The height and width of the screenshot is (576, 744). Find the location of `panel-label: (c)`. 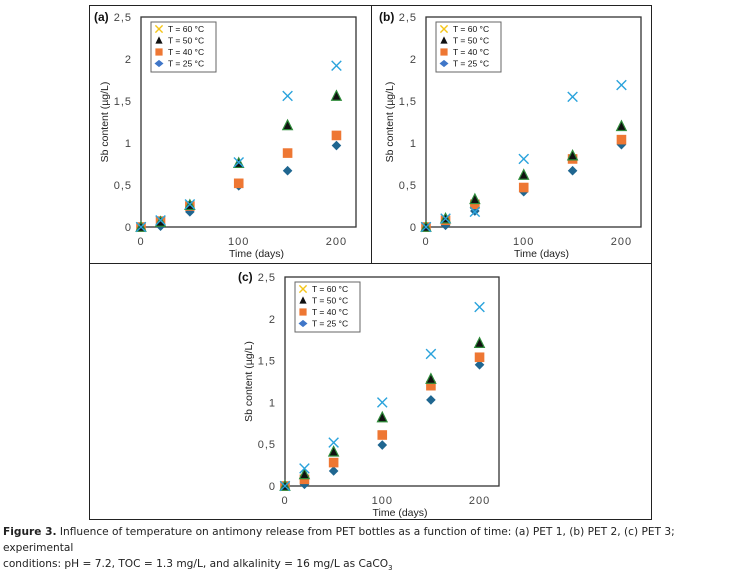

panel-label: (c) is located at coordinates (245, 277).